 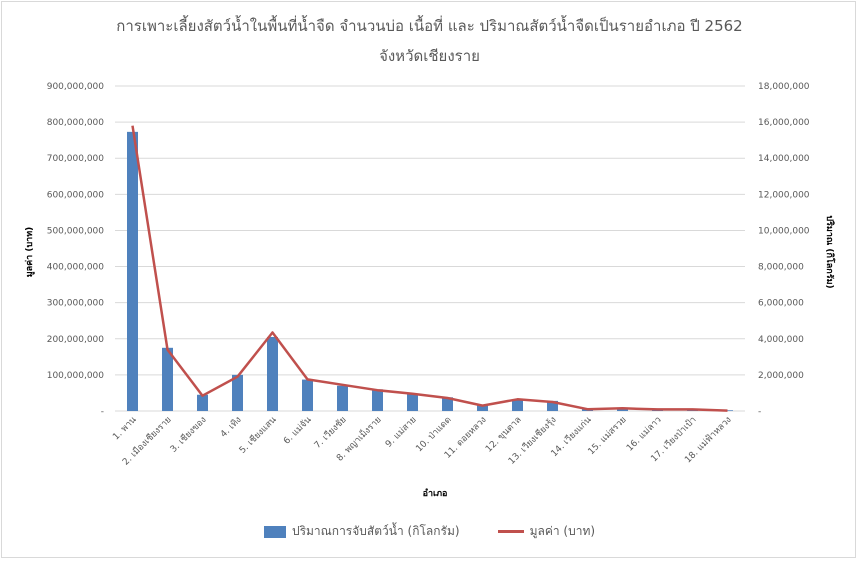 I want to click on legend-label-line: มูลค่า (บาท), so click(x=562, y=531).